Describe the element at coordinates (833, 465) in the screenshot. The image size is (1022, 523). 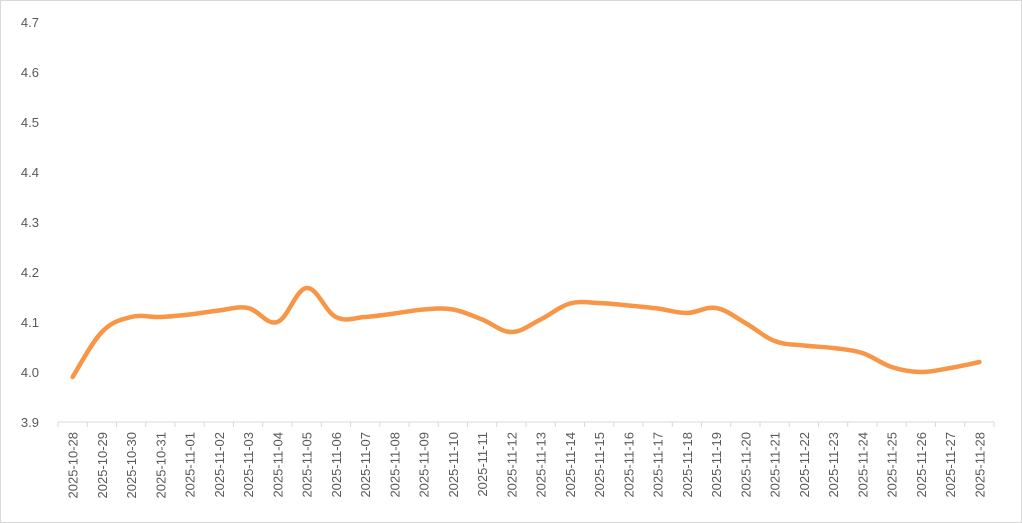
I see `x-tick-label: 2025-11-23` at that location.